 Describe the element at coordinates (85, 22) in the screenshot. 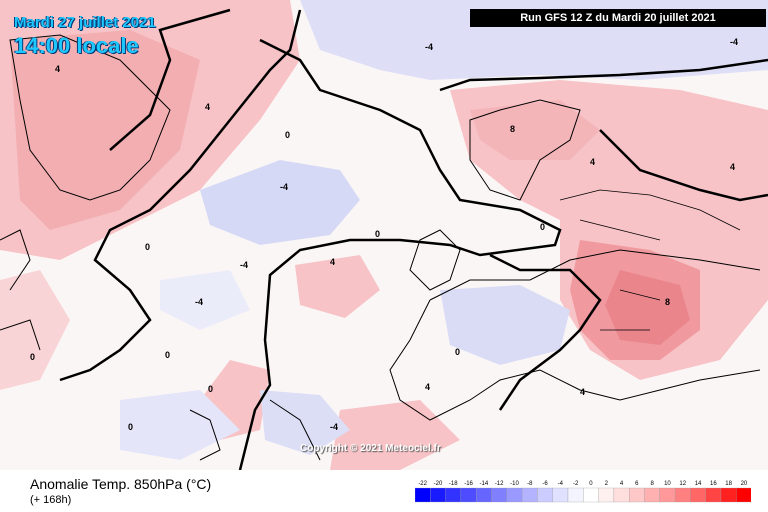

I see `forecast-date: Mardi 27 juillet 2021` at that location.